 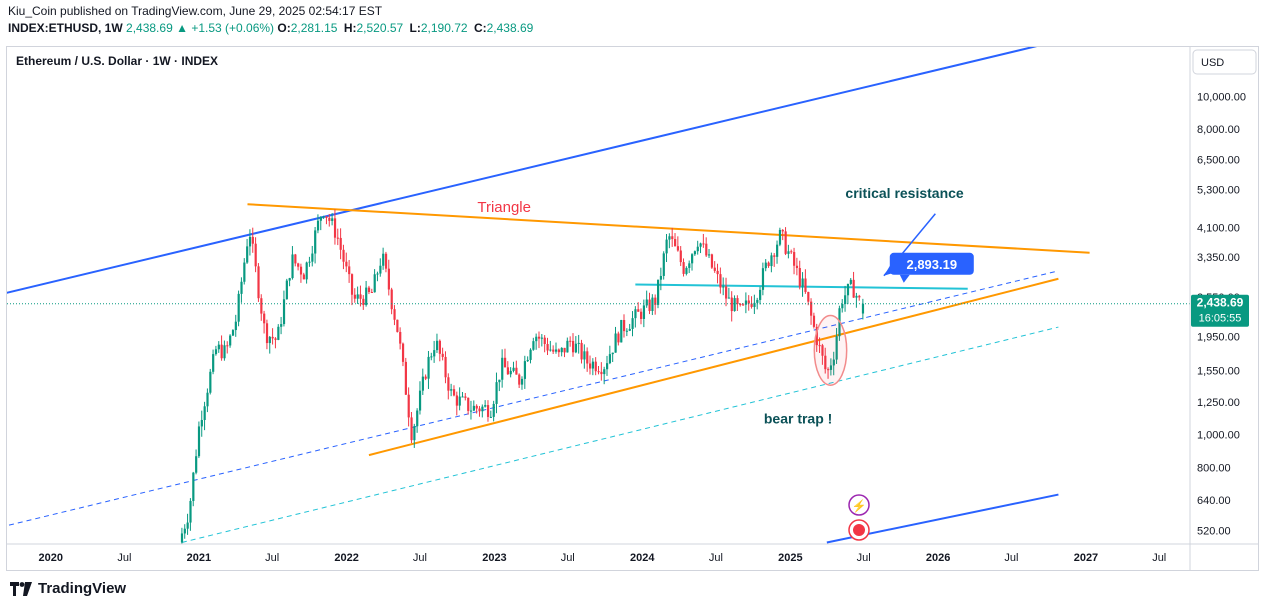 I want to click on y-tick-label: 640.00, so click(x=1214, y=501).